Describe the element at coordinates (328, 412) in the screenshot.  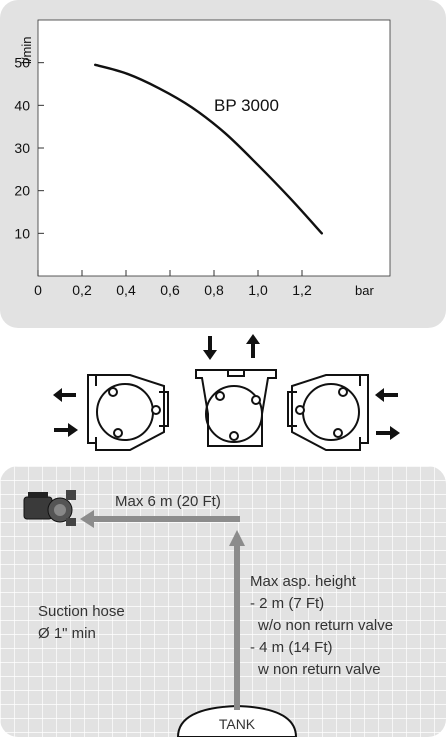
I see `pump-right-view` at that location.